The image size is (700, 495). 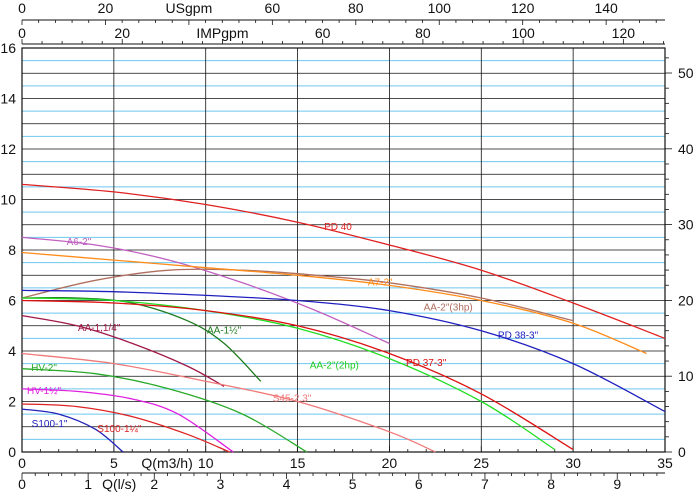 What do you see at coordinates (119, 484) in the screenshot?
I see `ls-axis-title: Q(l/s)` at bounding box center [119, 484].